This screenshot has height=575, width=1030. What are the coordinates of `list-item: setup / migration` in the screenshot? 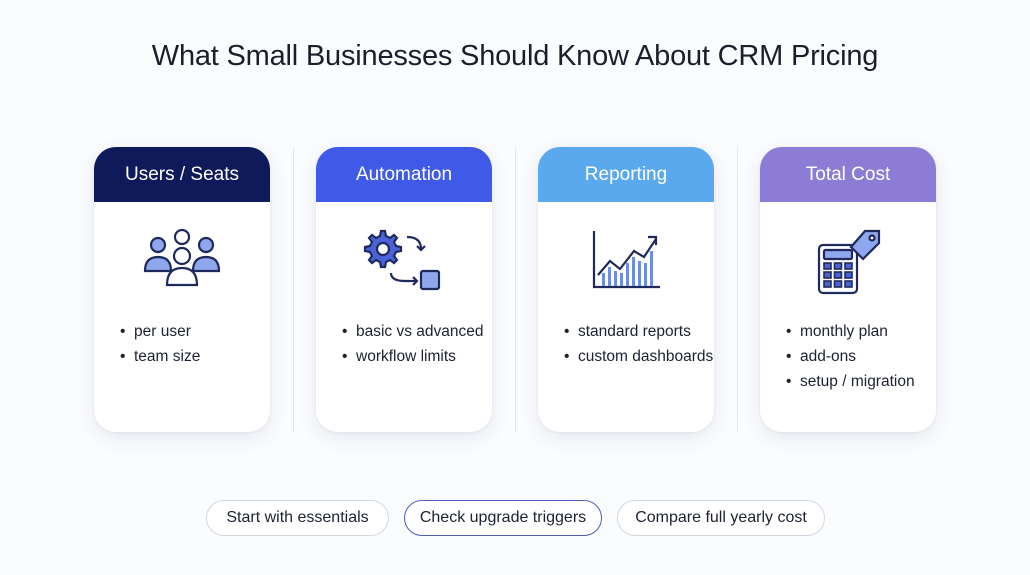 It's located at (857, 381).